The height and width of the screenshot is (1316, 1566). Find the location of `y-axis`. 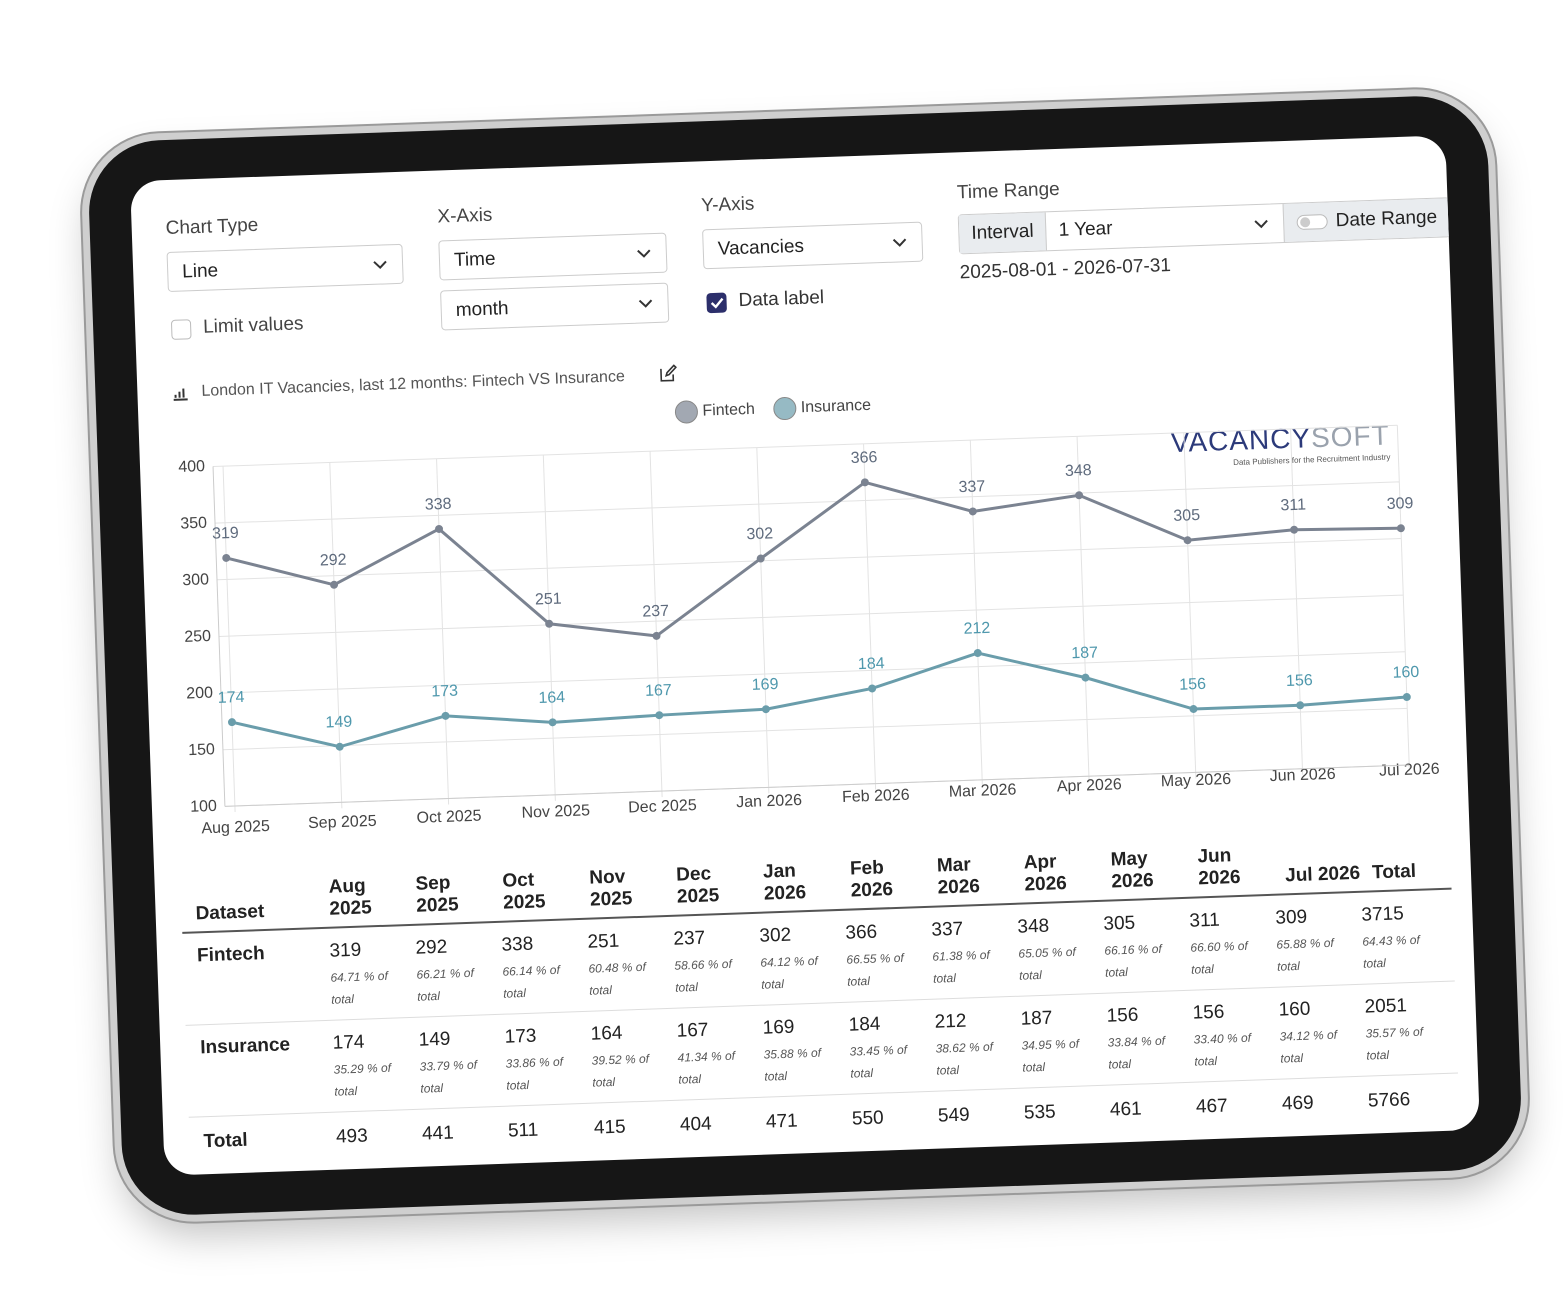

y-axis is located at coordinates (219, 636).